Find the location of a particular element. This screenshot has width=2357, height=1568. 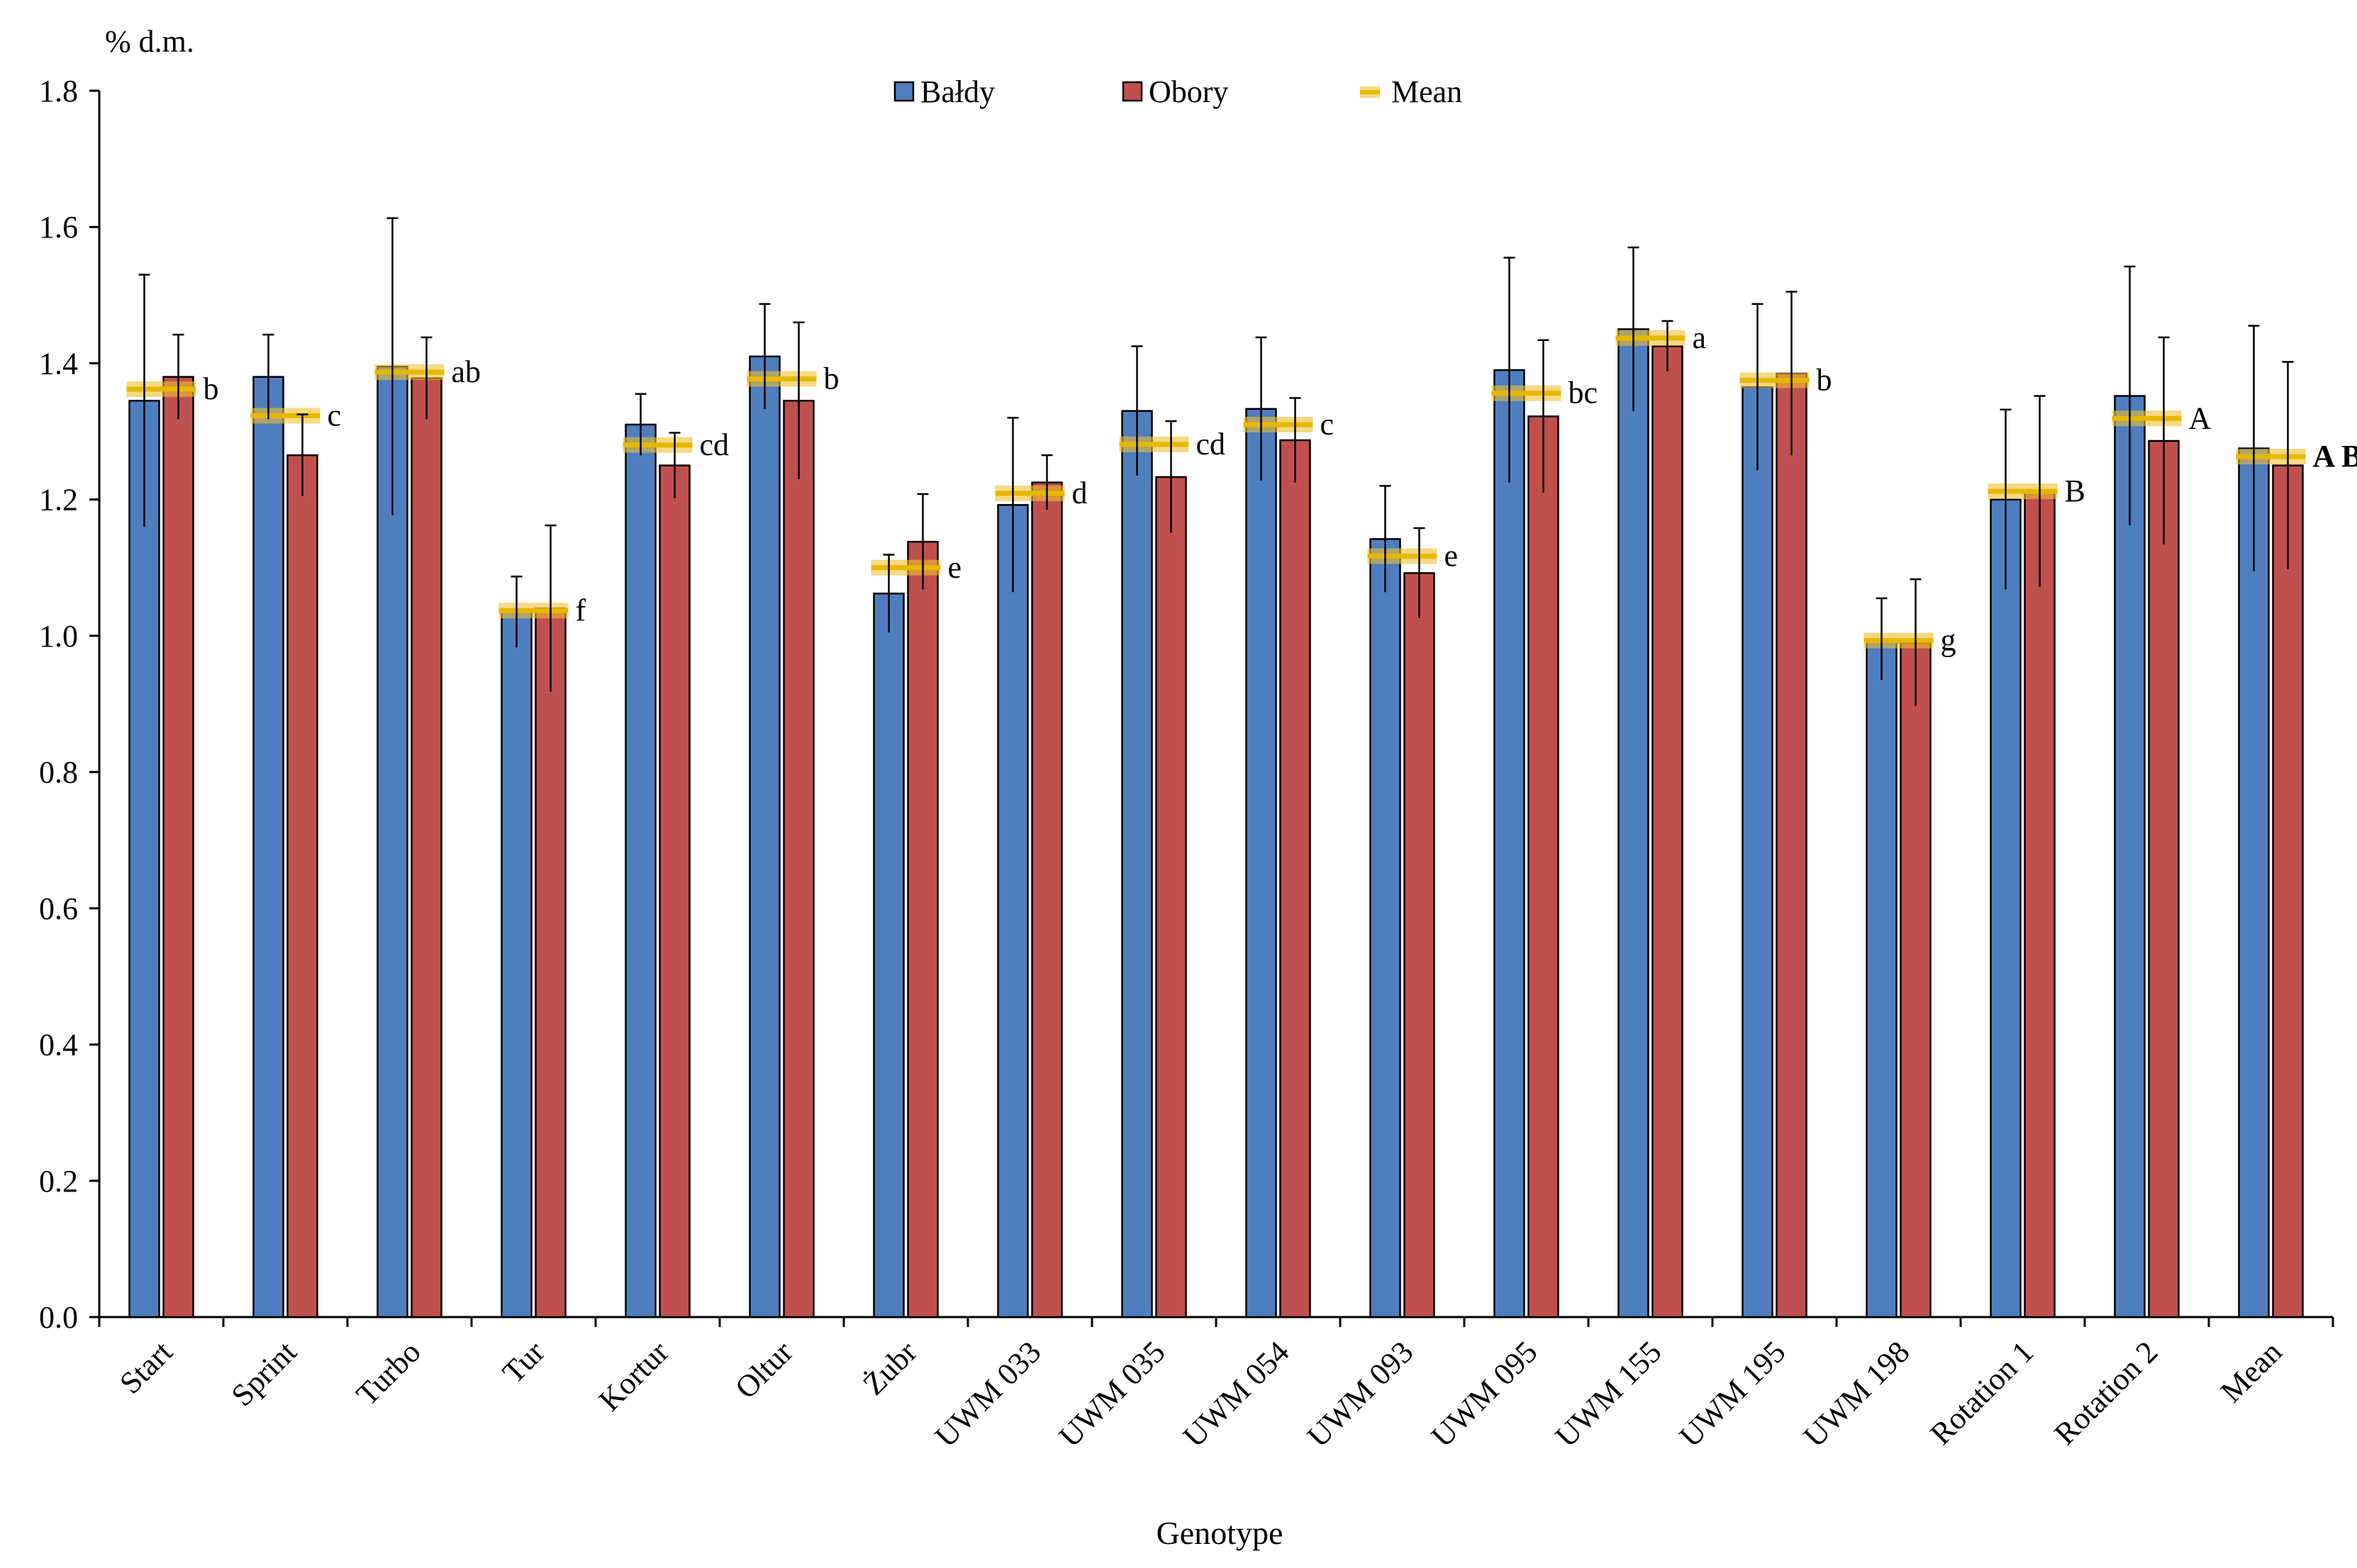

significance-letter: f is located at coordinates (581, 610).